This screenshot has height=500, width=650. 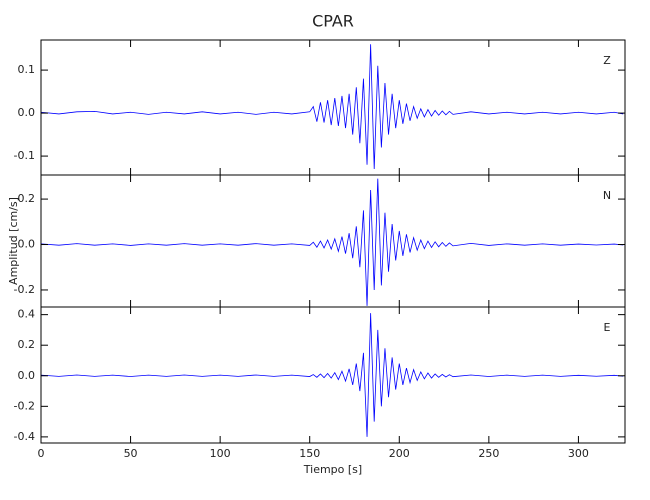 I want to click on panel-label: E, so click(x=607, y=327).